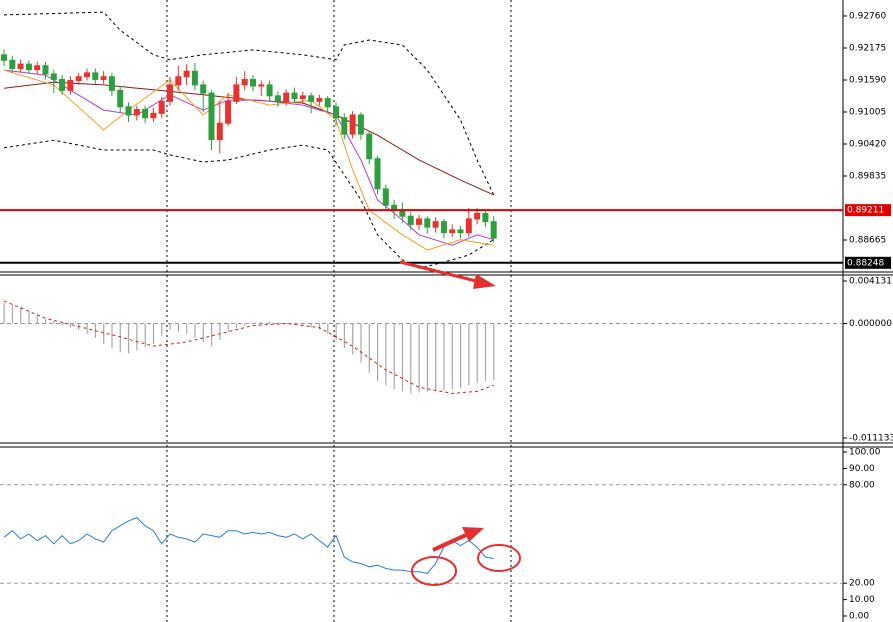 This screenshot has width=893, height=622. What do you see at coordinates (460, 423) in the screenshot?
I see `annotations` at bounding box center [460, 423].